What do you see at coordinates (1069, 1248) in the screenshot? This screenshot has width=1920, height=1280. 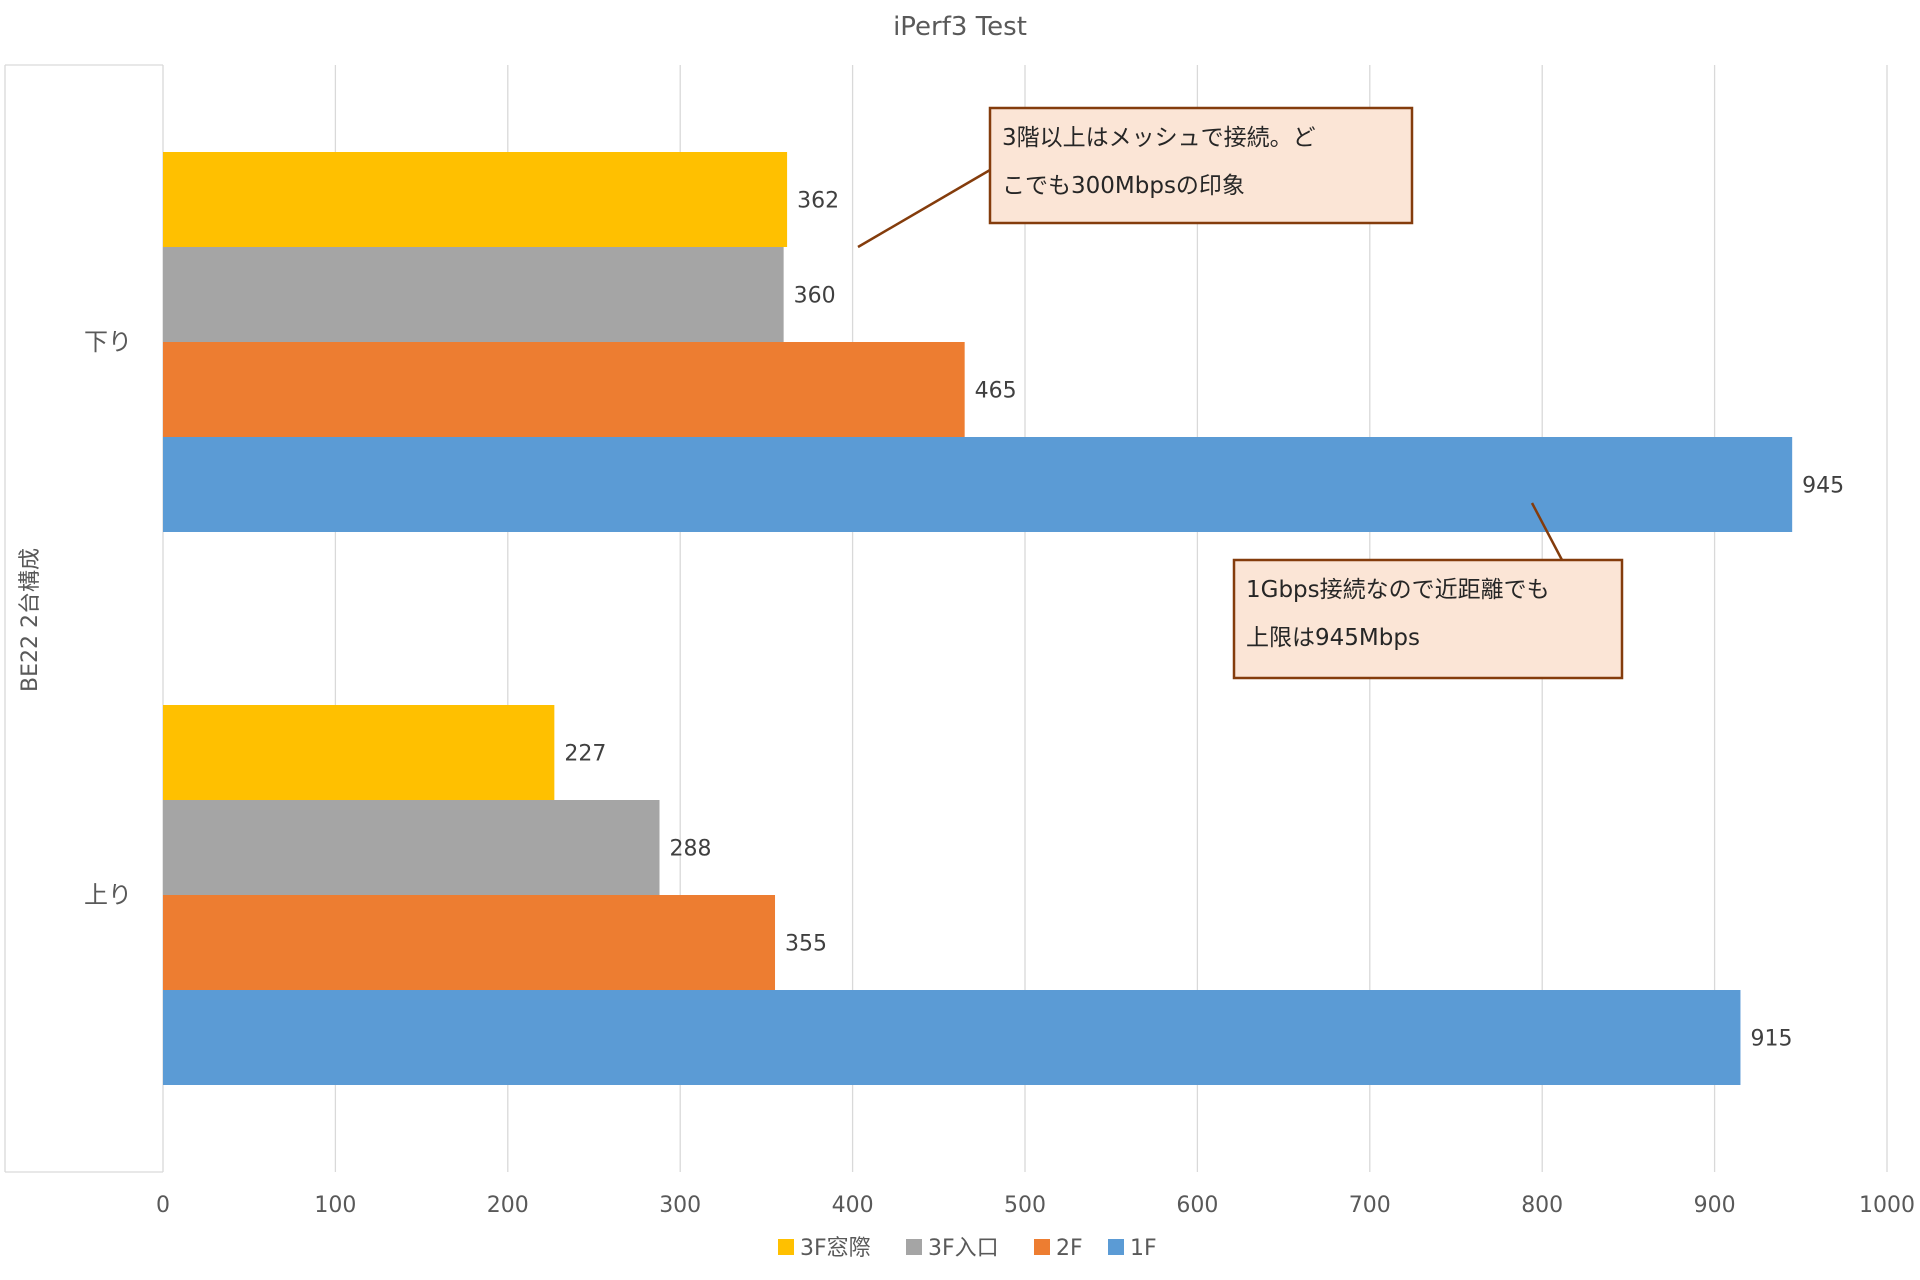 I see `legend-label: 2F` at bounding box center [1069, 1248].